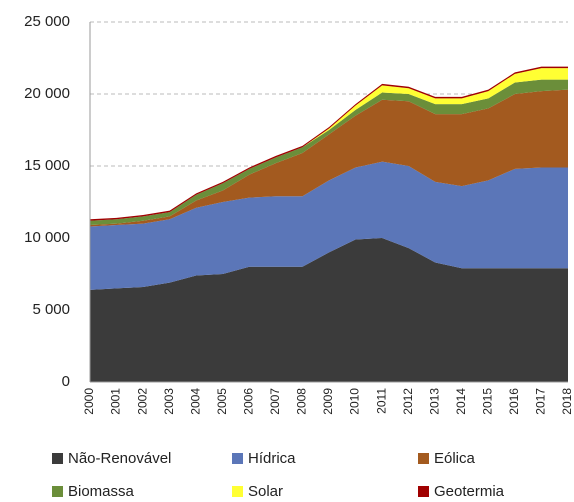 The height and width of the screenshot is (502, 574). Describe the element at coordinates (142, 401) in the screenshot. I see `x-tick-label: 2002` at that location.